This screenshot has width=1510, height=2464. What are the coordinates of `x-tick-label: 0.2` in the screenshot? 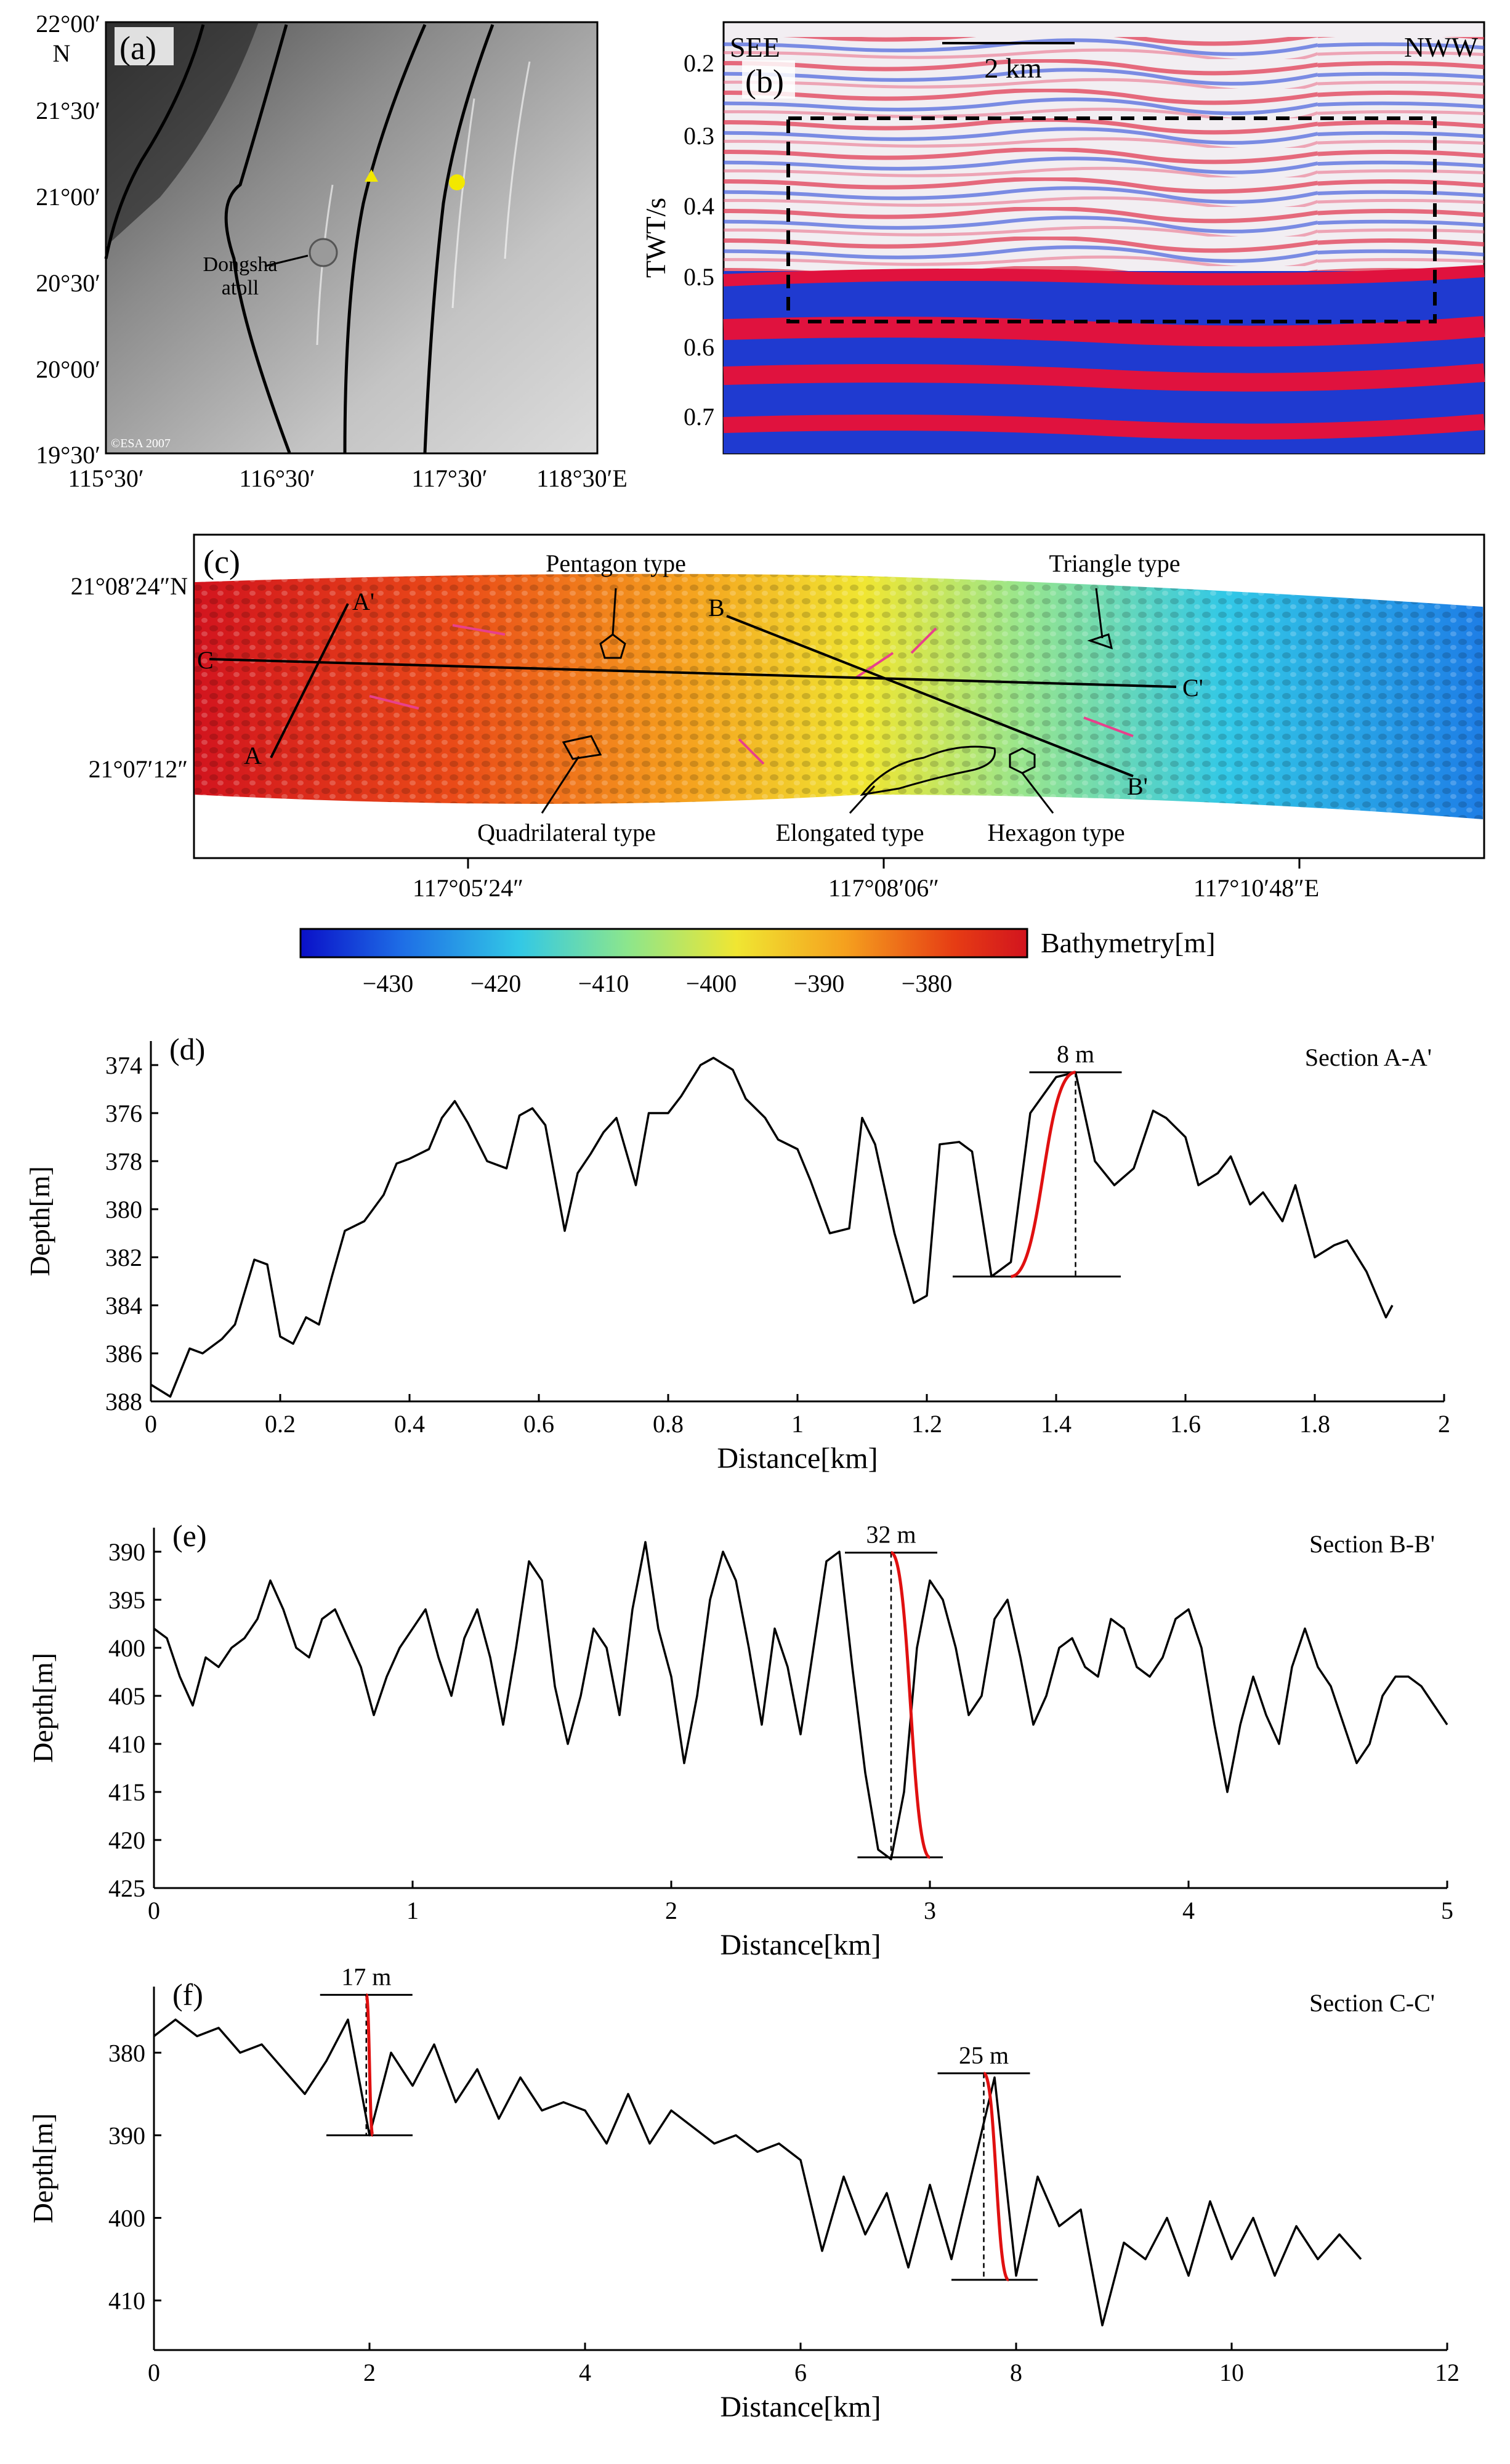 It's located at (280, 1424).